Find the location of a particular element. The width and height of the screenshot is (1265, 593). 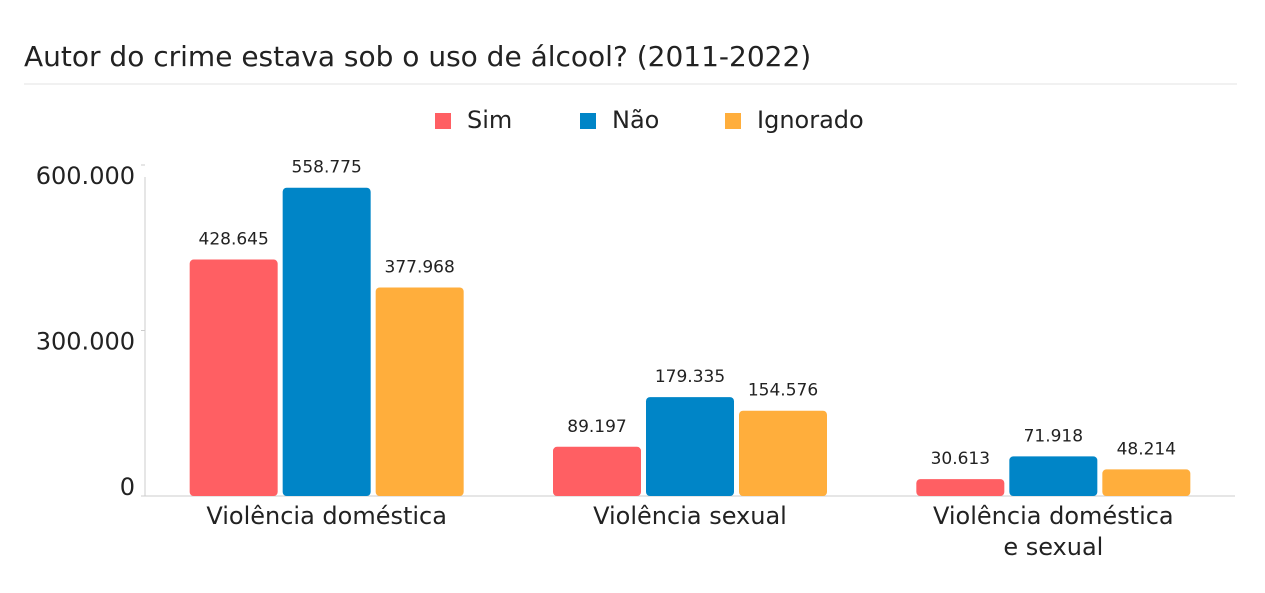

value-label: 558.775 is located at coordinates (327, 168).